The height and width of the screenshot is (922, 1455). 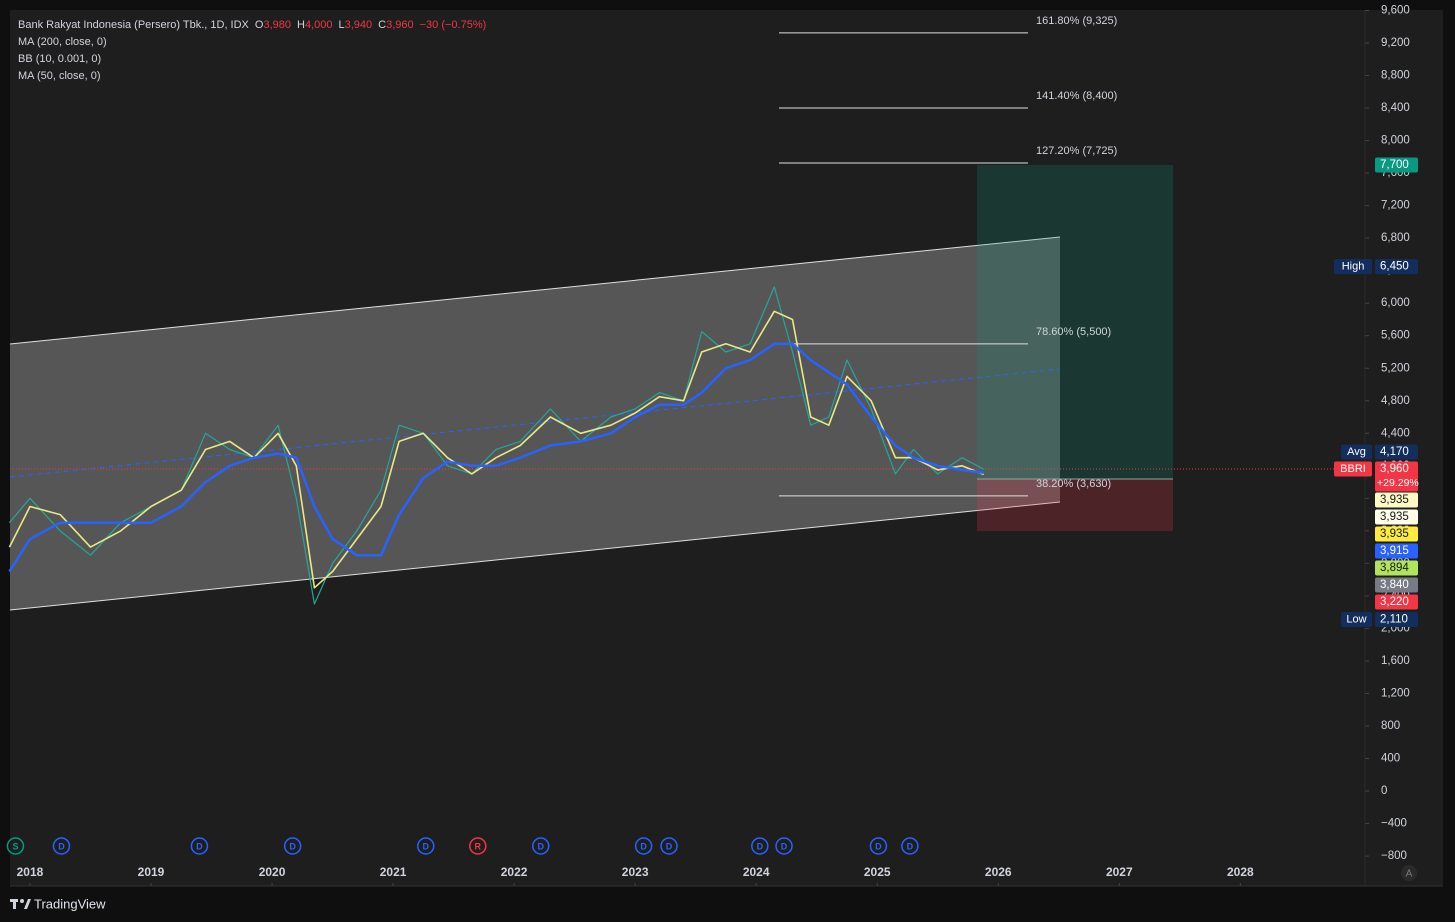 I want to click on y-tick-label: 1,200, so click(x=1395, y=693).